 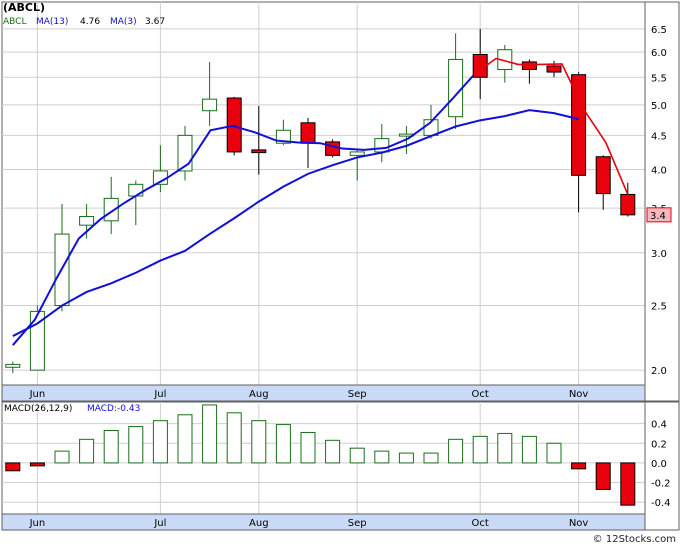 I want to click on price-tick-label: 4.0, so click(x=659, y=170).